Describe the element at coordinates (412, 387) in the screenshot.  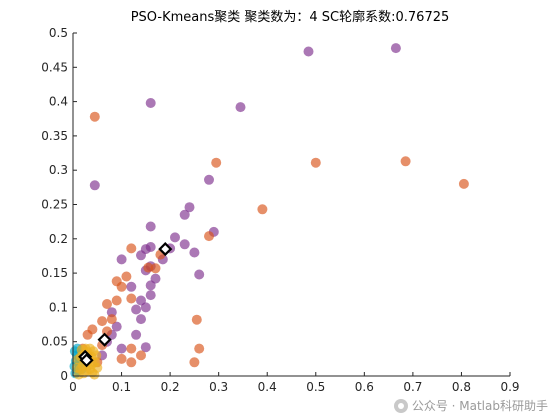
I see `x-tick-label: 0.7` at that location.